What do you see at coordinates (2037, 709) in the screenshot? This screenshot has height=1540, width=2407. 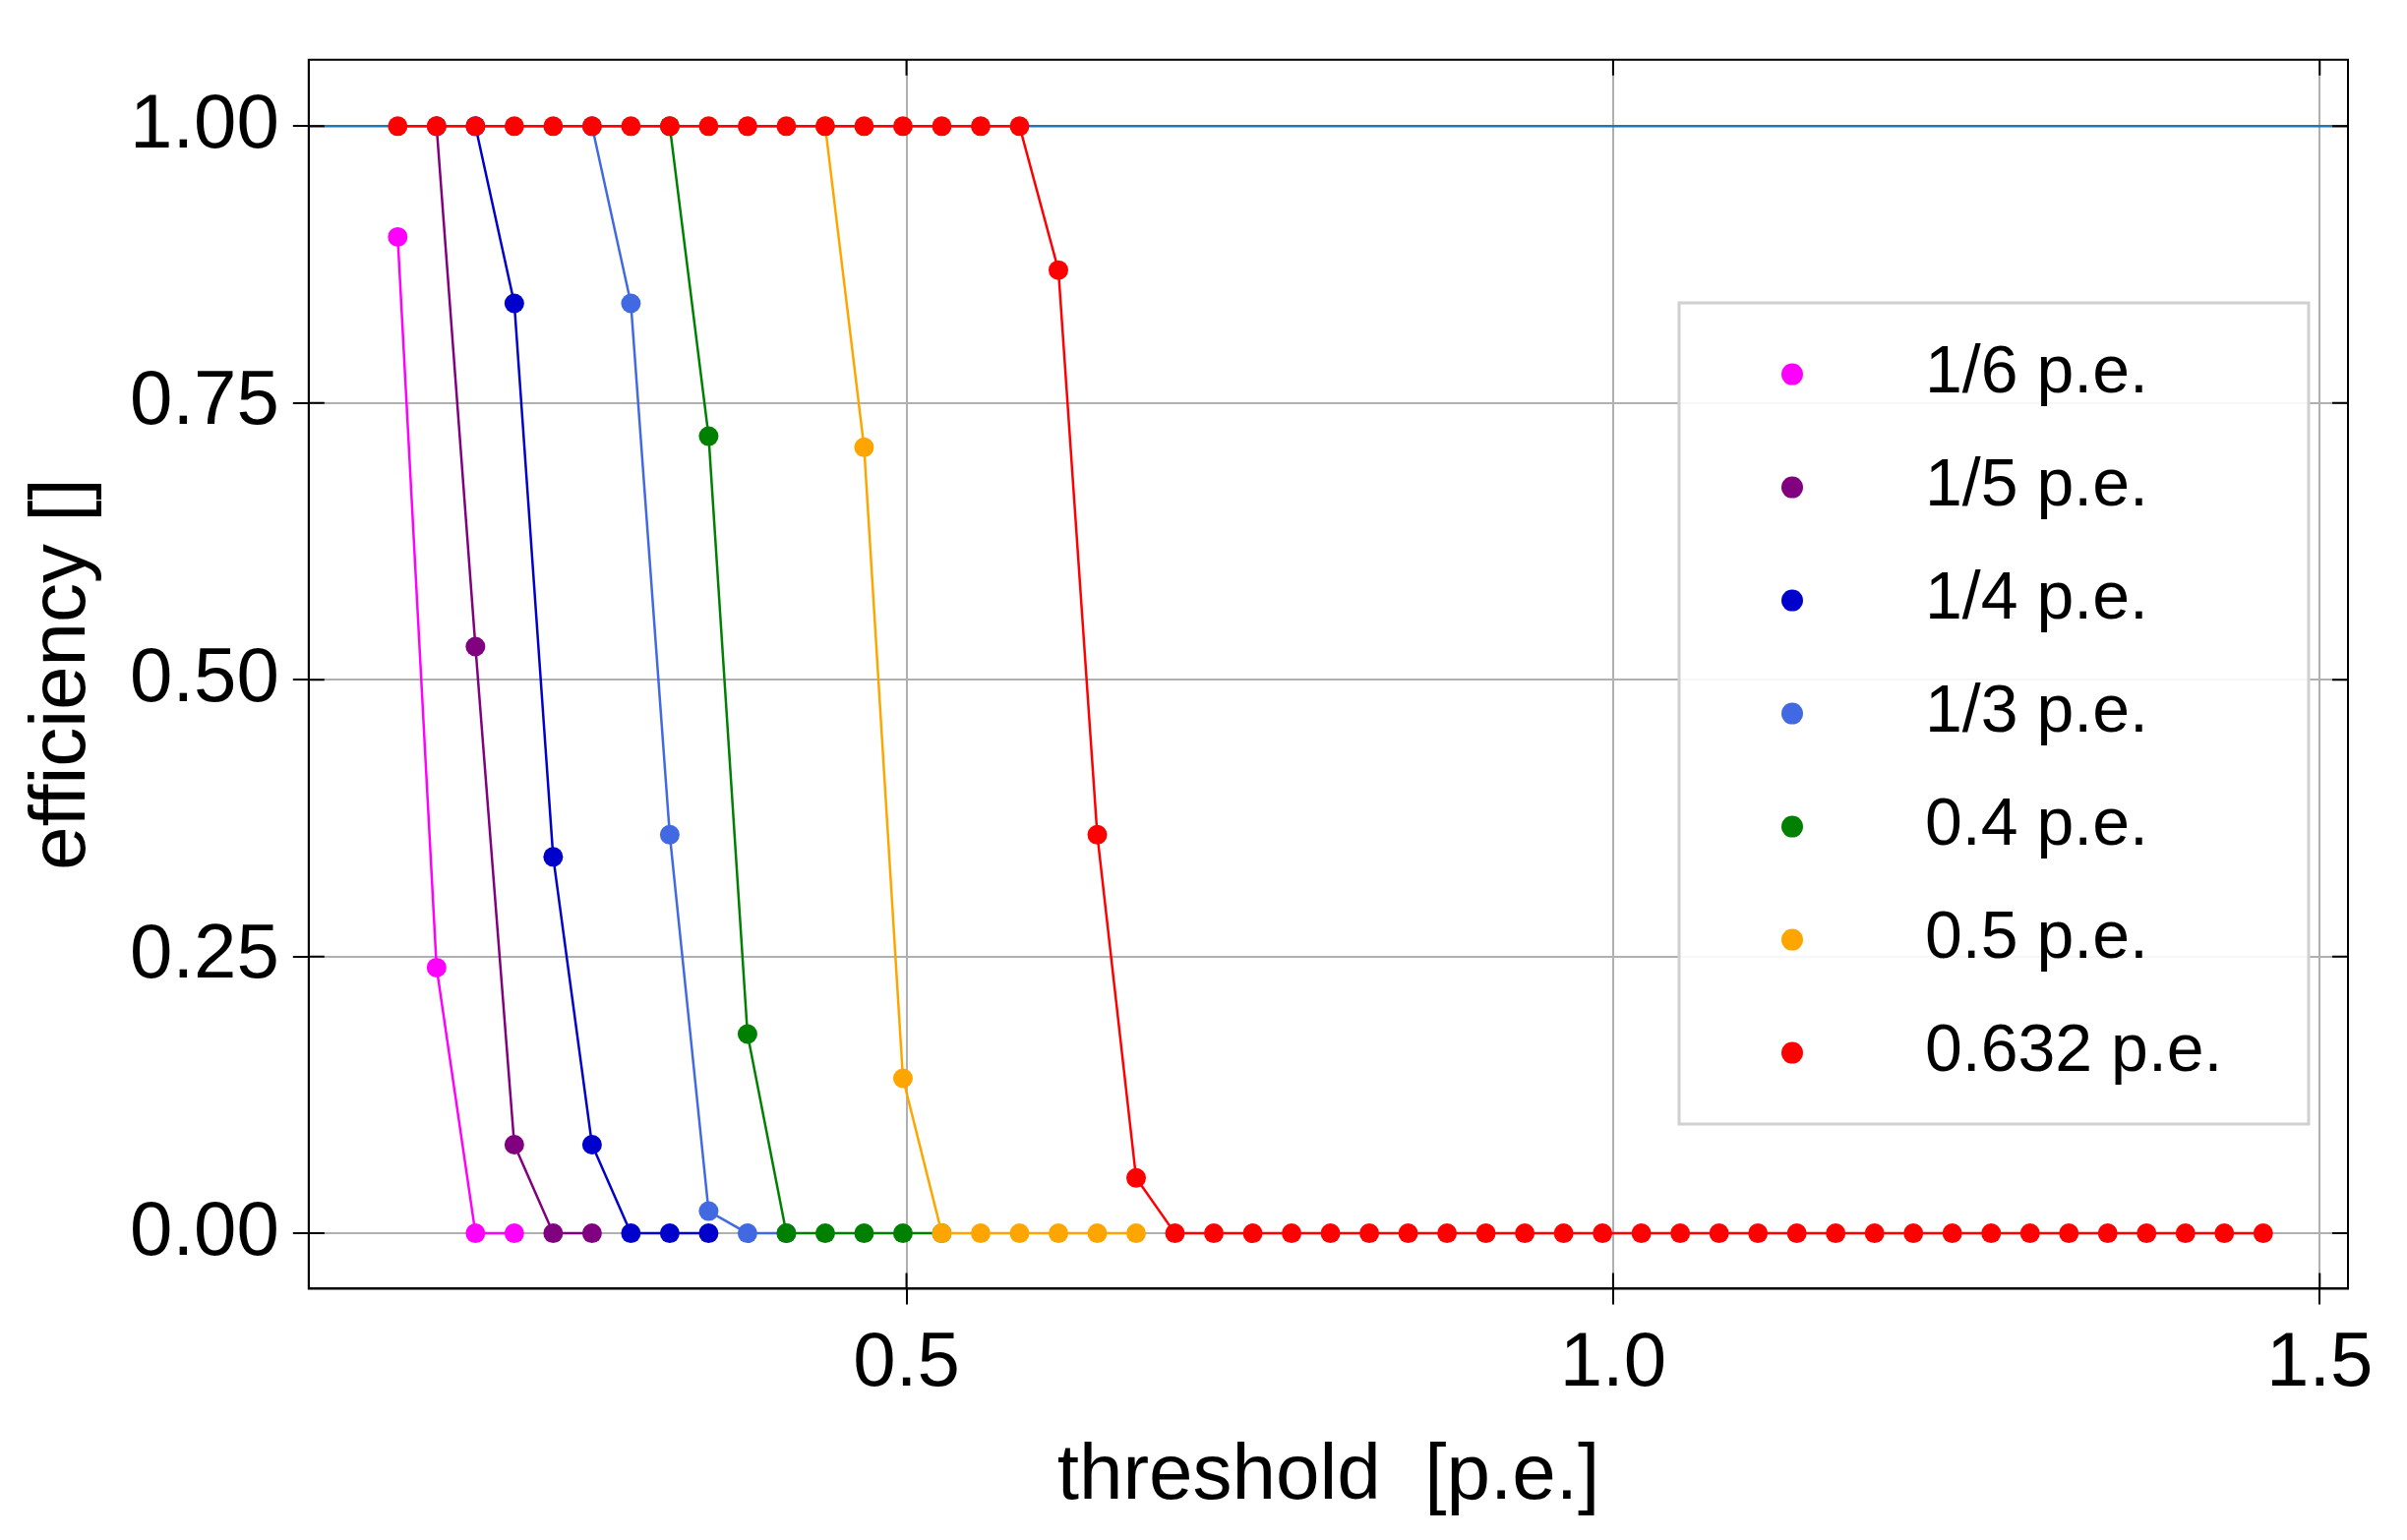 I see `legend-label: 1/3 p.e.` at bounding box center [2037, 709].